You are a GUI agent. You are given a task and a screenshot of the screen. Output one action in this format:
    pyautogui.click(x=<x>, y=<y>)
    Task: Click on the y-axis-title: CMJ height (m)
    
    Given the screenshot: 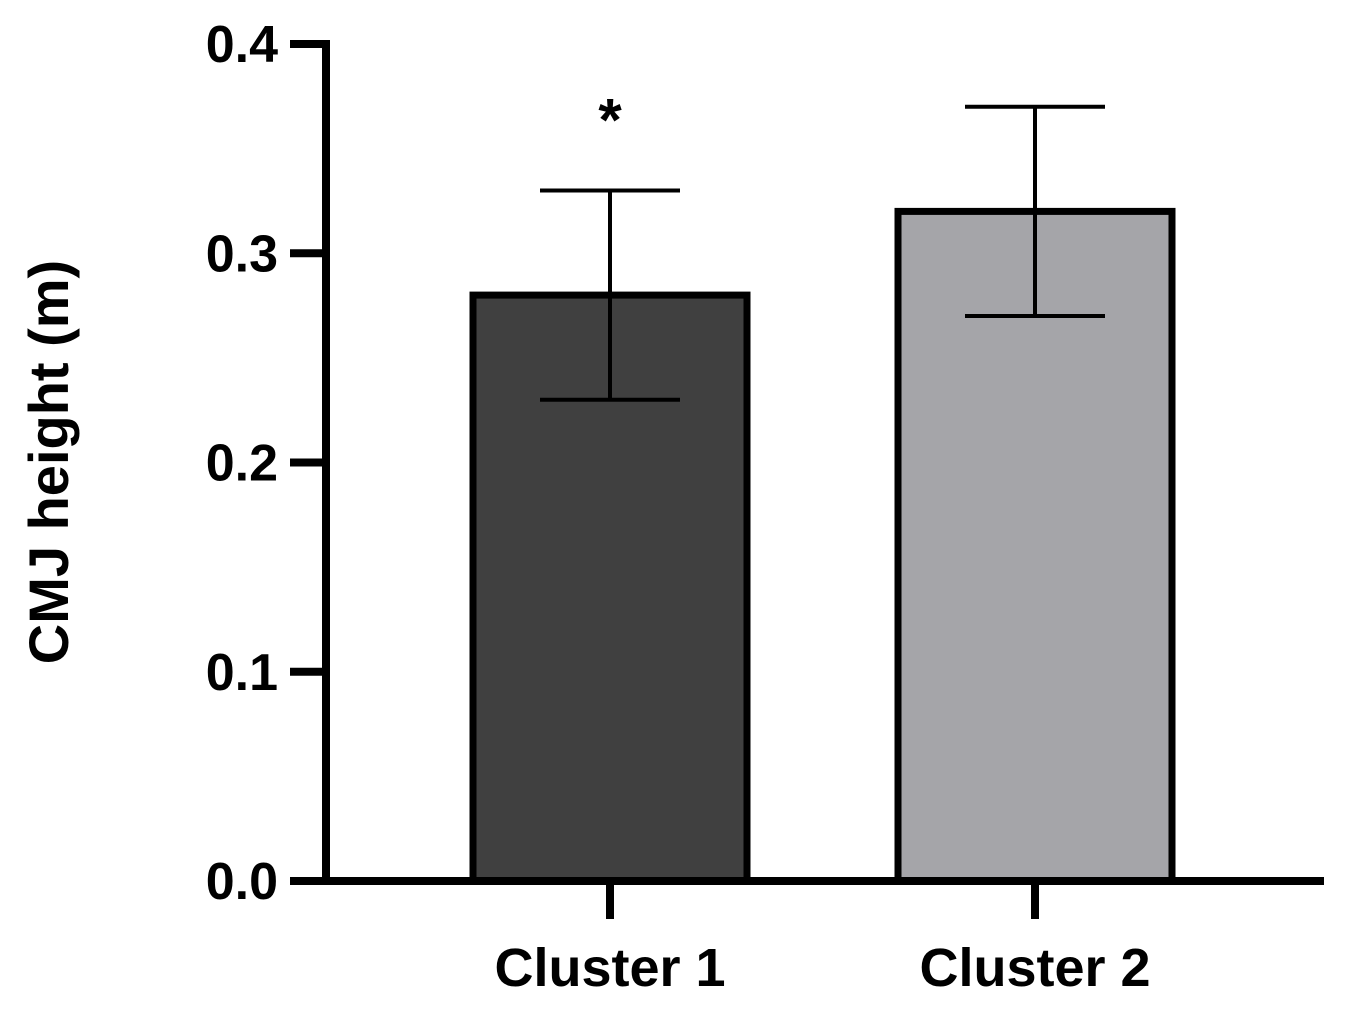 What is the action you would take?
    pyautogui.click(x=48, y=462)
    